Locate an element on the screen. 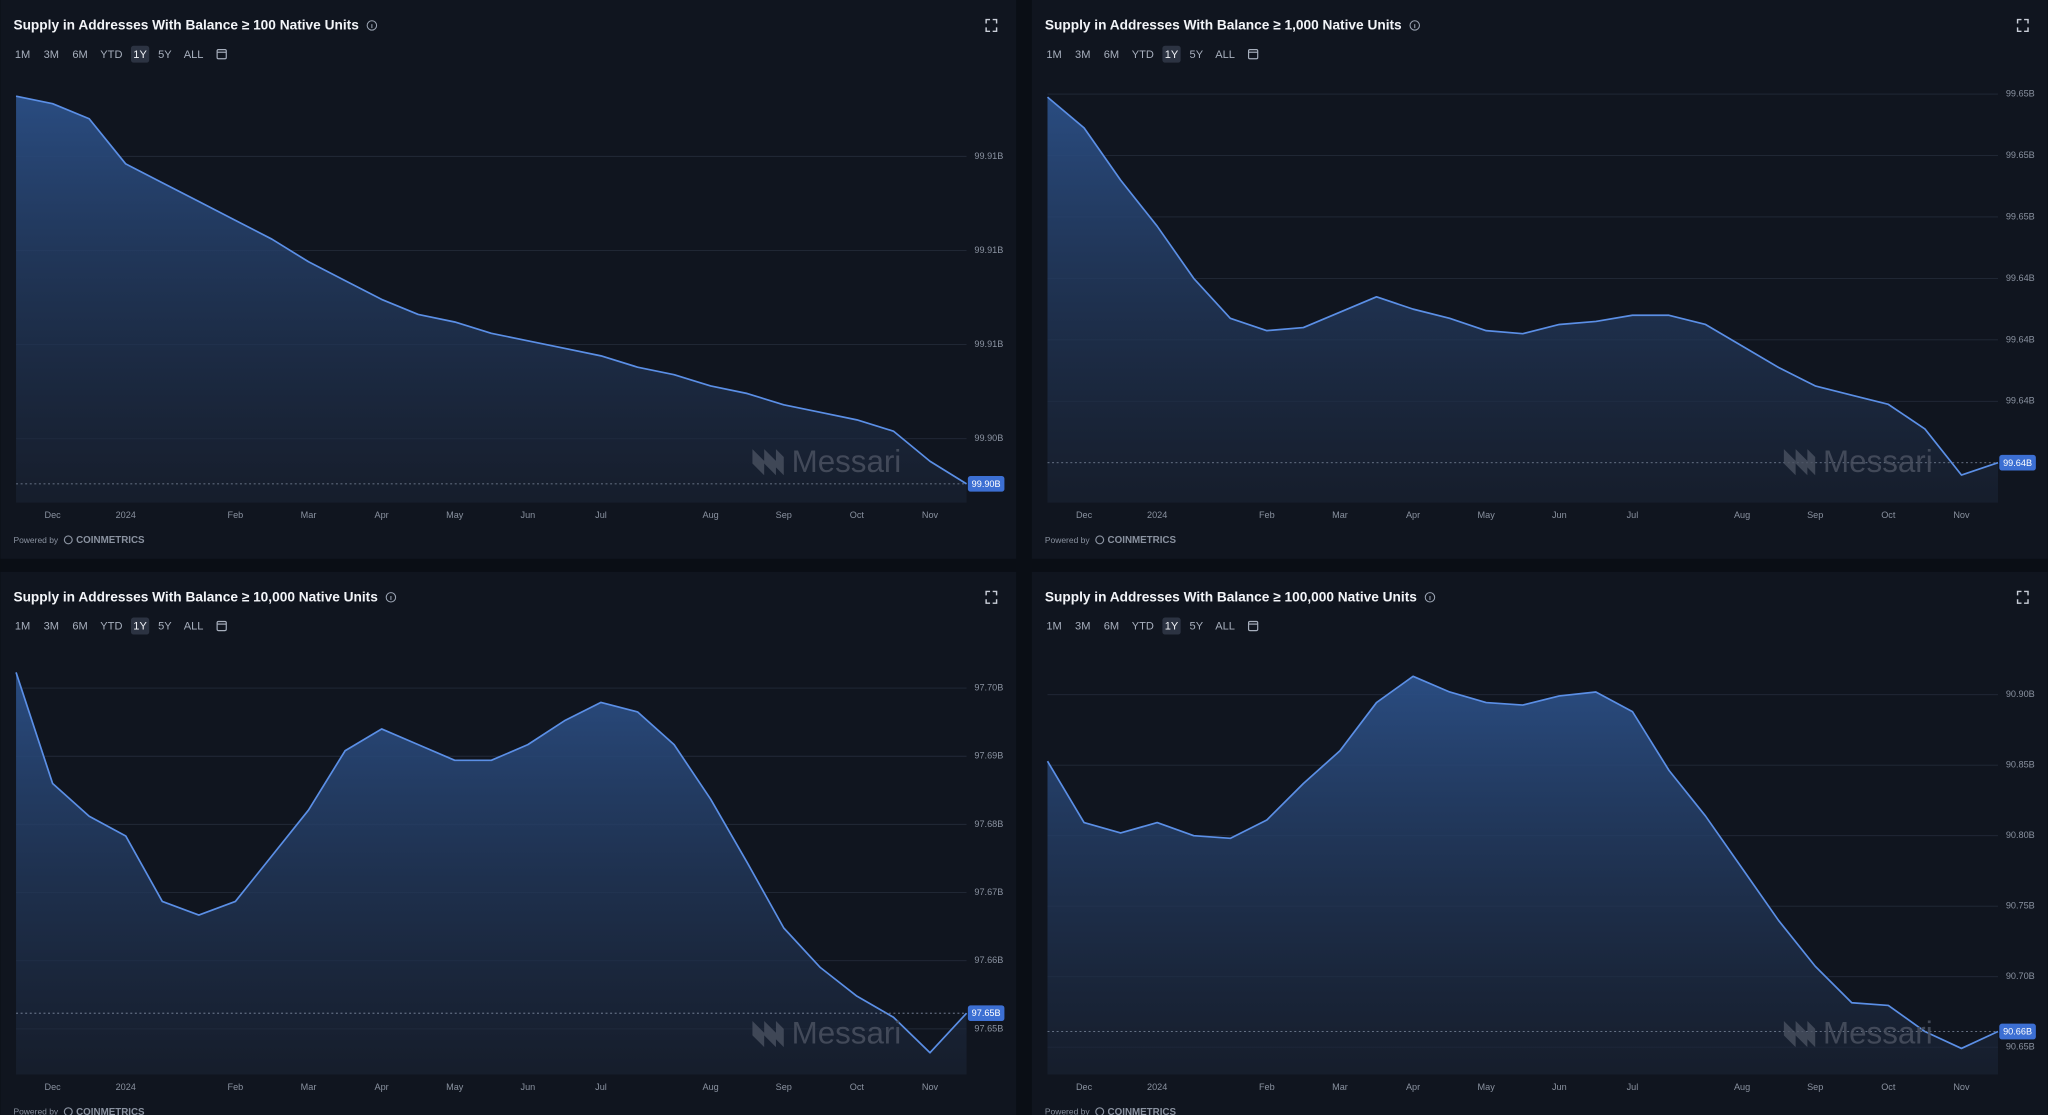  last-value-label: 99.90B is located at coordinates (986, 484).